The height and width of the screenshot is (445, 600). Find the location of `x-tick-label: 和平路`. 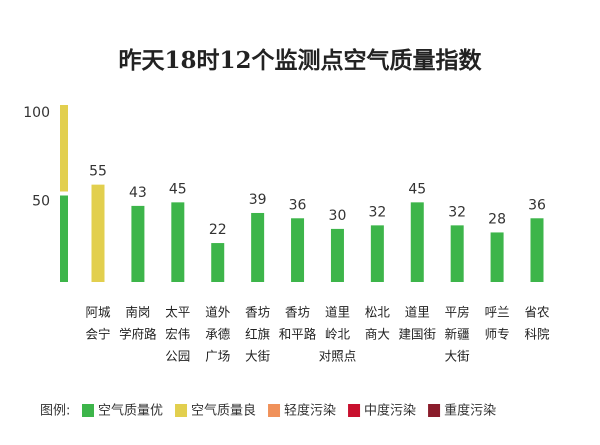

x-tick-label: 和平路 is located at coordinates (298, 334).